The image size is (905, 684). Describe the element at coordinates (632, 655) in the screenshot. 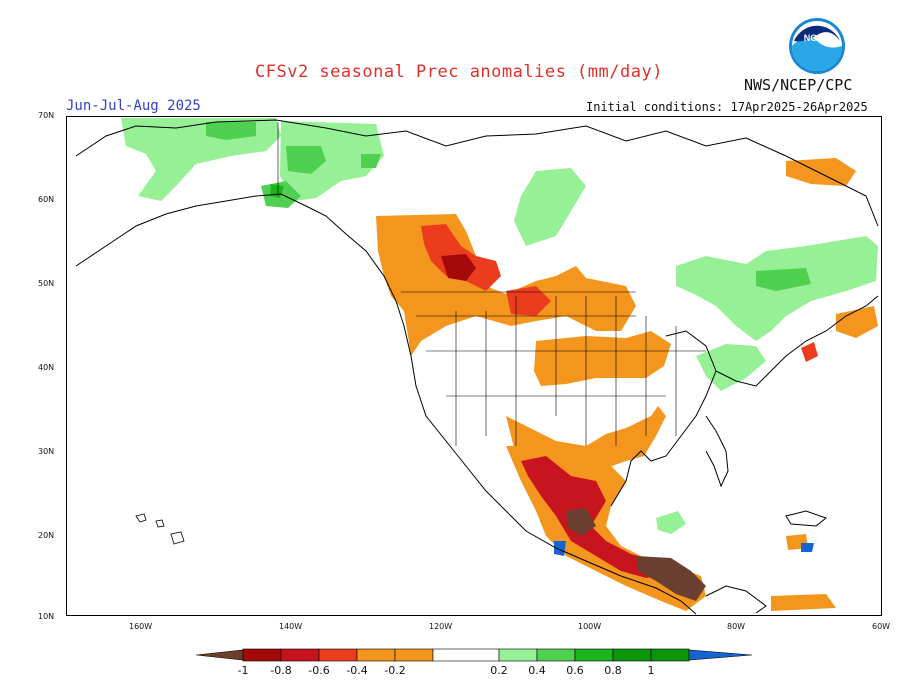

I see `legend-swatch-p4` at that location.